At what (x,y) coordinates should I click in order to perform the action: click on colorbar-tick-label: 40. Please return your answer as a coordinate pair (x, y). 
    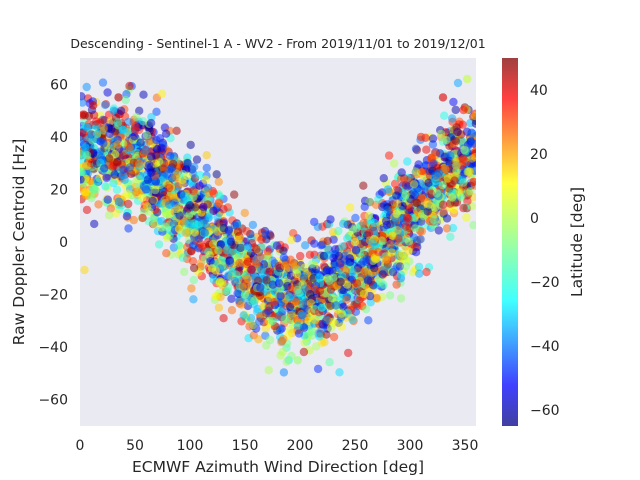
    Looking at the image, I should click on (539, 91).